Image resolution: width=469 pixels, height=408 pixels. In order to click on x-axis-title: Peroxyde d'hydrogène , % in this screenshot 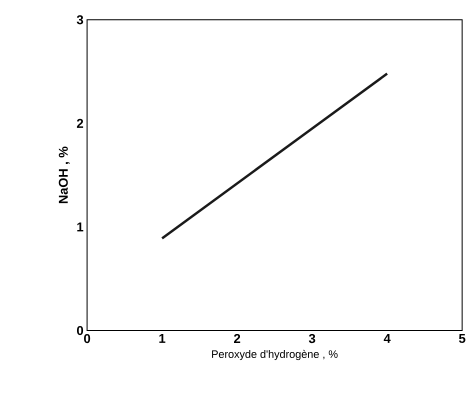, I will do `click(275, 355)`.